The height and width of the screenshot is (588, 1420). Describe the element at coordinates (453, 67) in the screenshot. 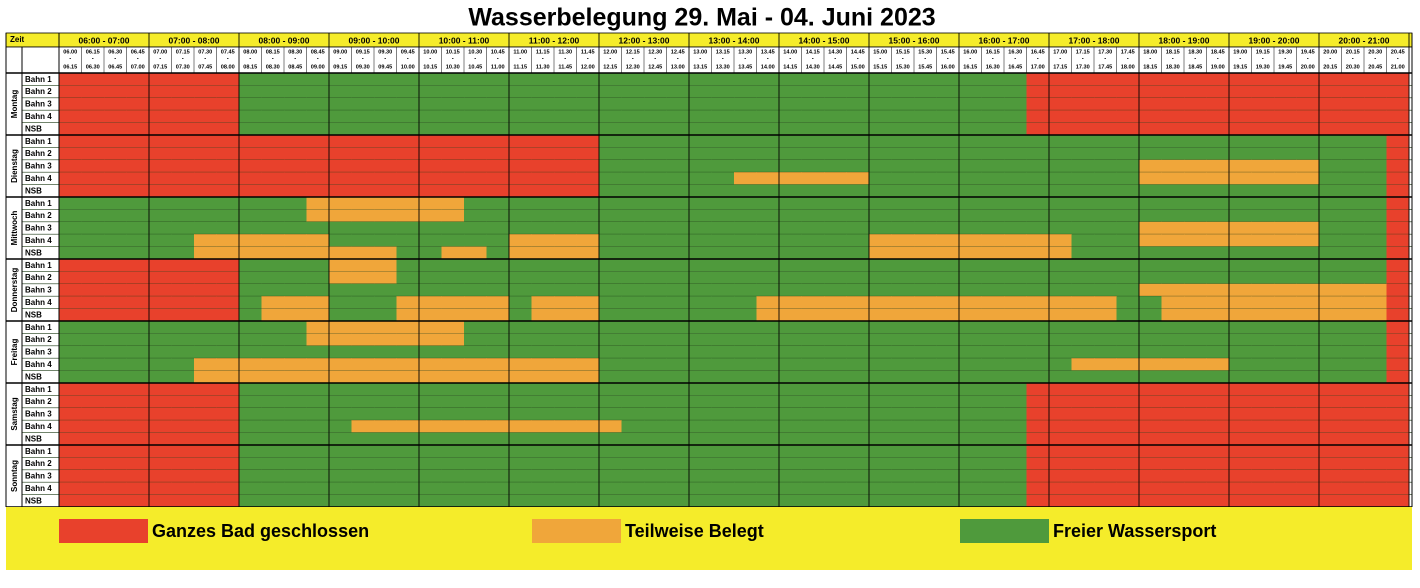

I see `slot-to: 10.30` at that location.